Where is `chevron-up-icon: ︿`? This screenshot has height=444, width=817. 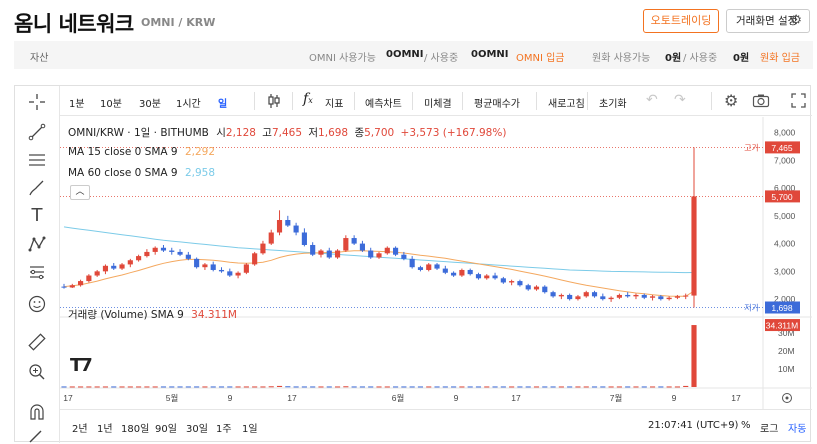
chevron-up-icon: ︿ is located at coordinates (80, 192).